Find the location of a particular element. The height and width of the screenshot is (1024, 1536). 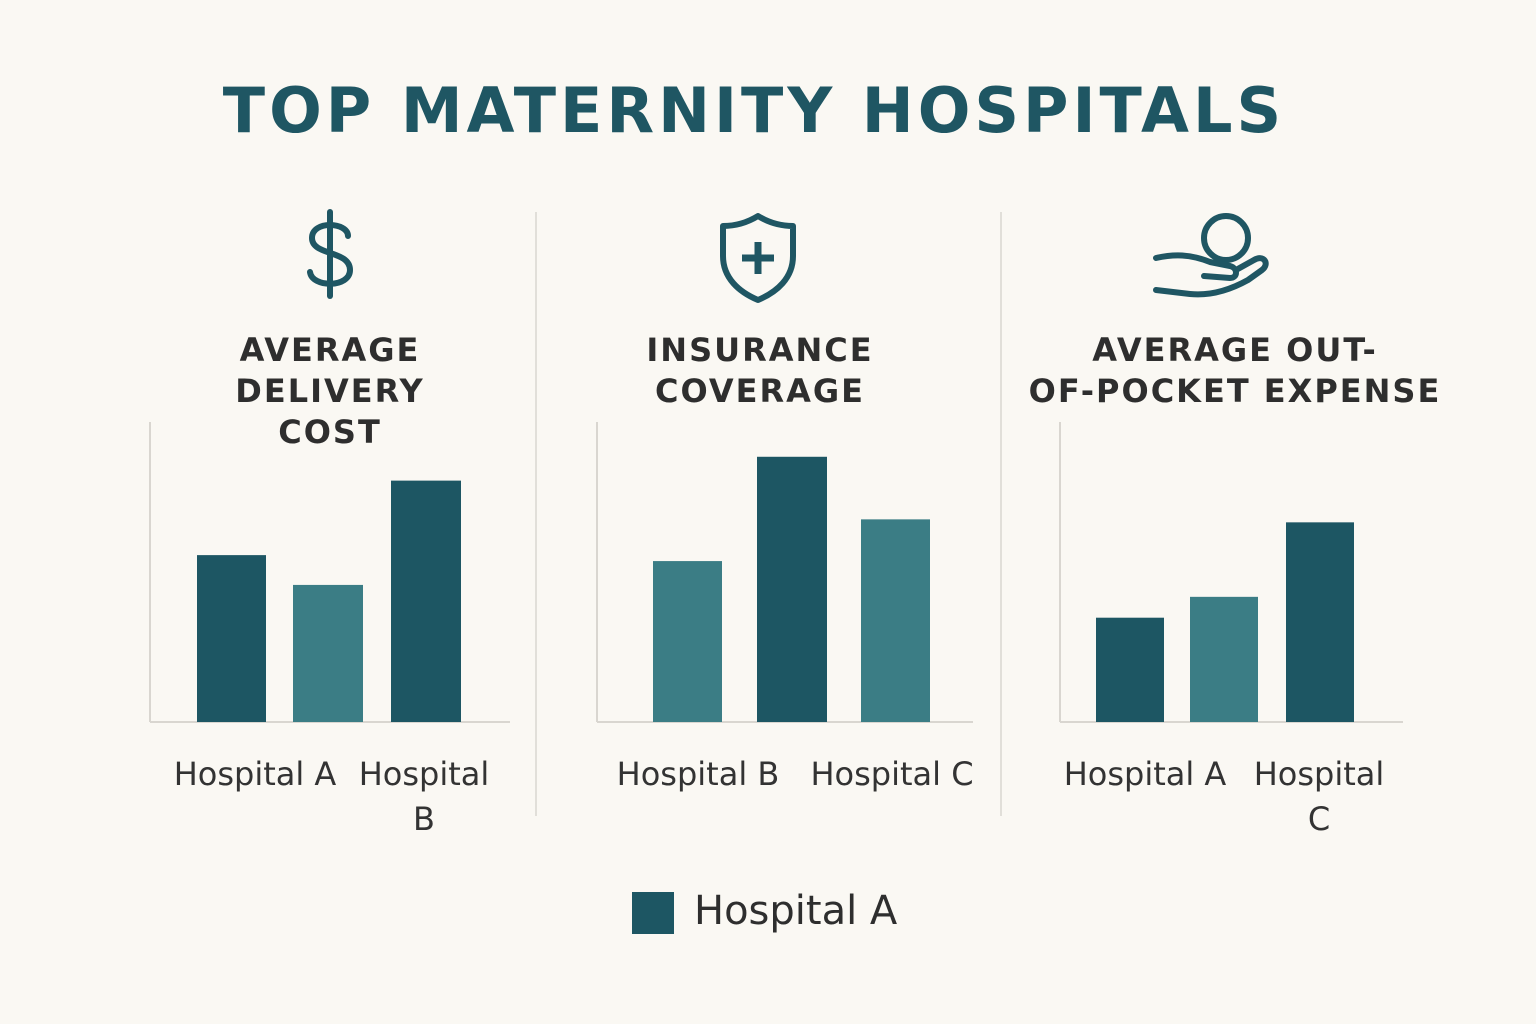

legend-swatch is located at coordinates (653, 913).